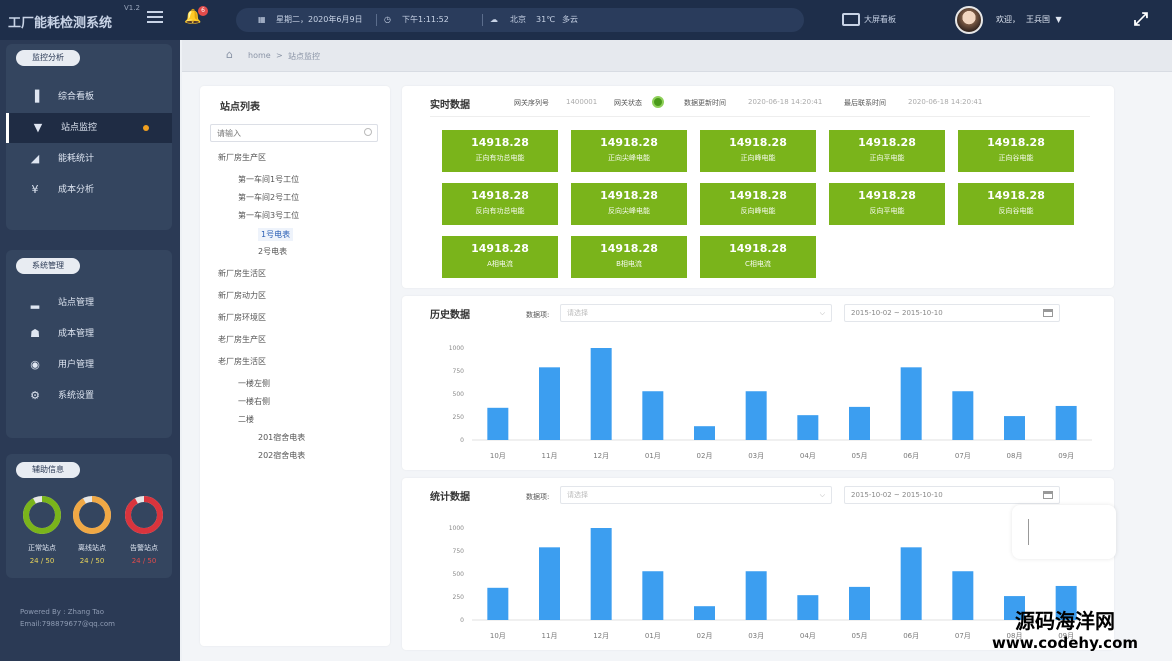  Describe the element at coordinates (254, 401) in the screenshot. I see `tree-node: 一楼右侧` at that location.